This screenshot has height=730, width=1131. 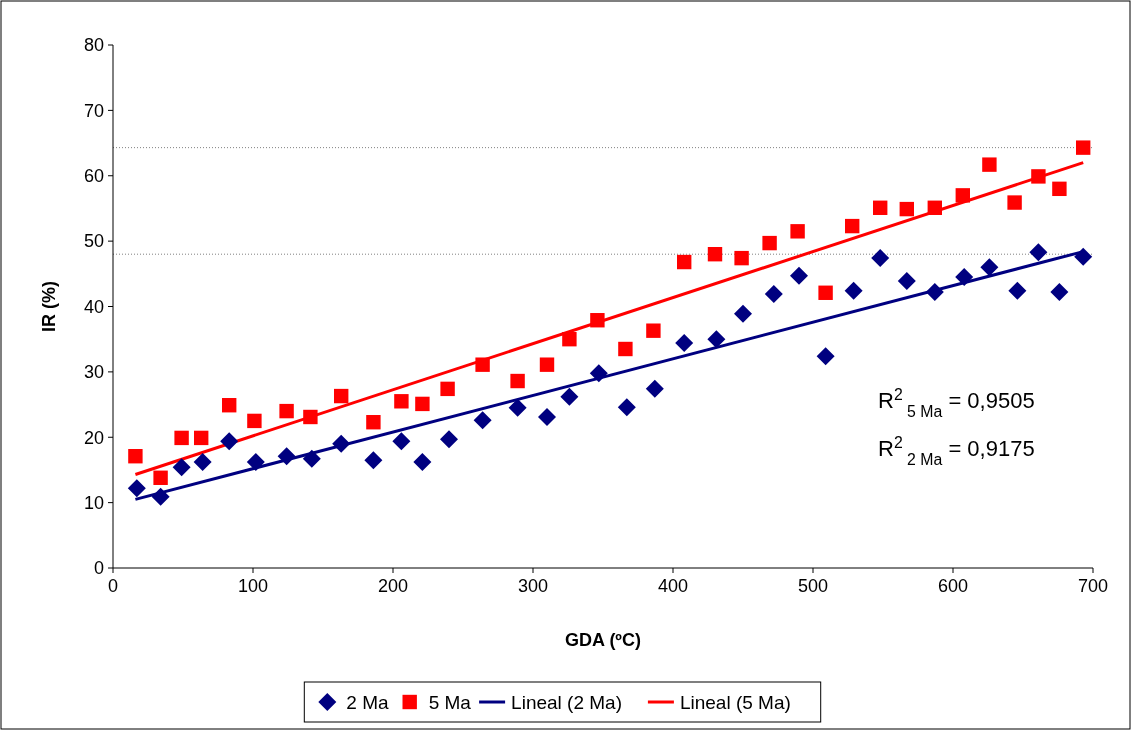 What do you see at coordinates (49, 306) in the screenshot?
I see `y-axis-title: IR (%)` at bounding box center [49, 306].